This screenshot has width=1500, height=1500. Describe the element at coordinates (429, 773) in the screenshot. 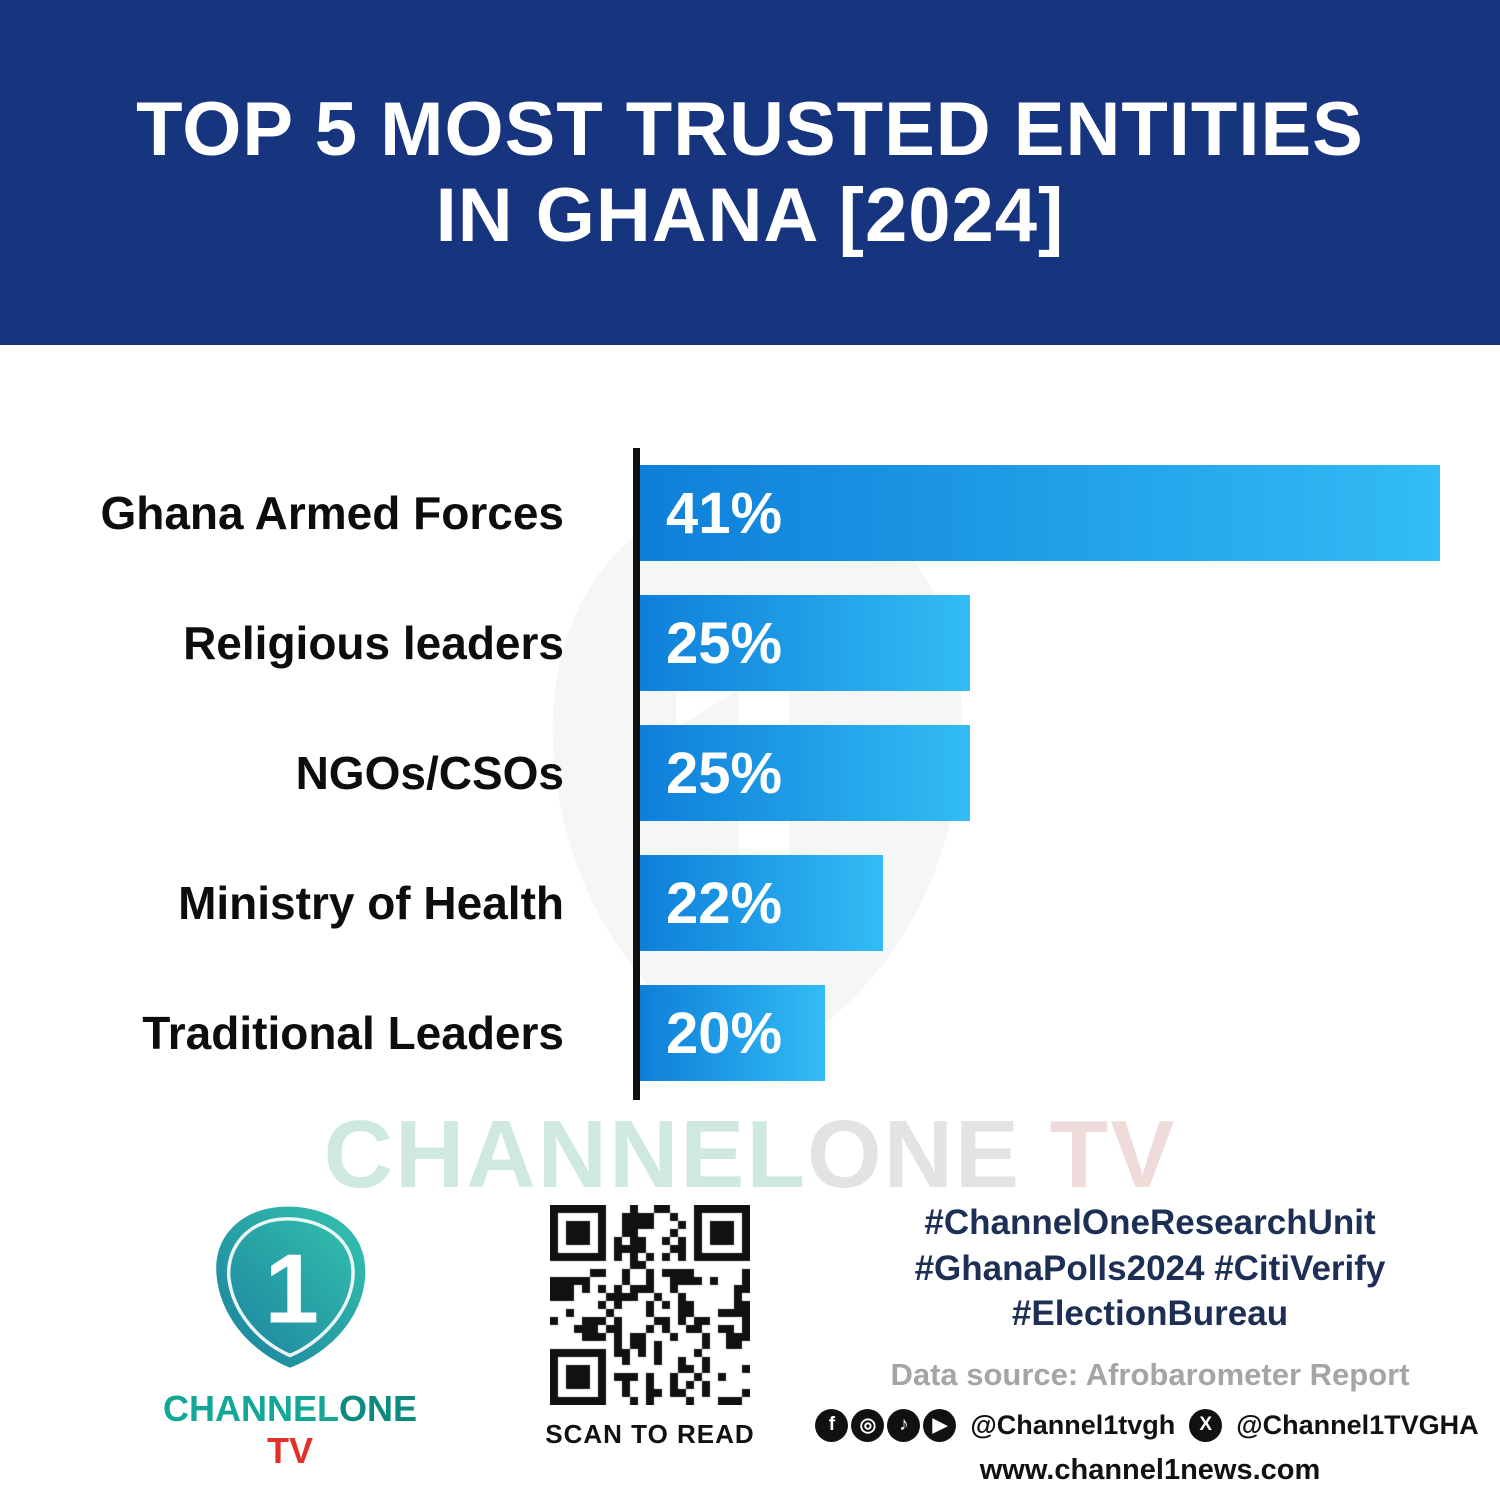

I see `category-label: NGOs/CSOs` at that location.